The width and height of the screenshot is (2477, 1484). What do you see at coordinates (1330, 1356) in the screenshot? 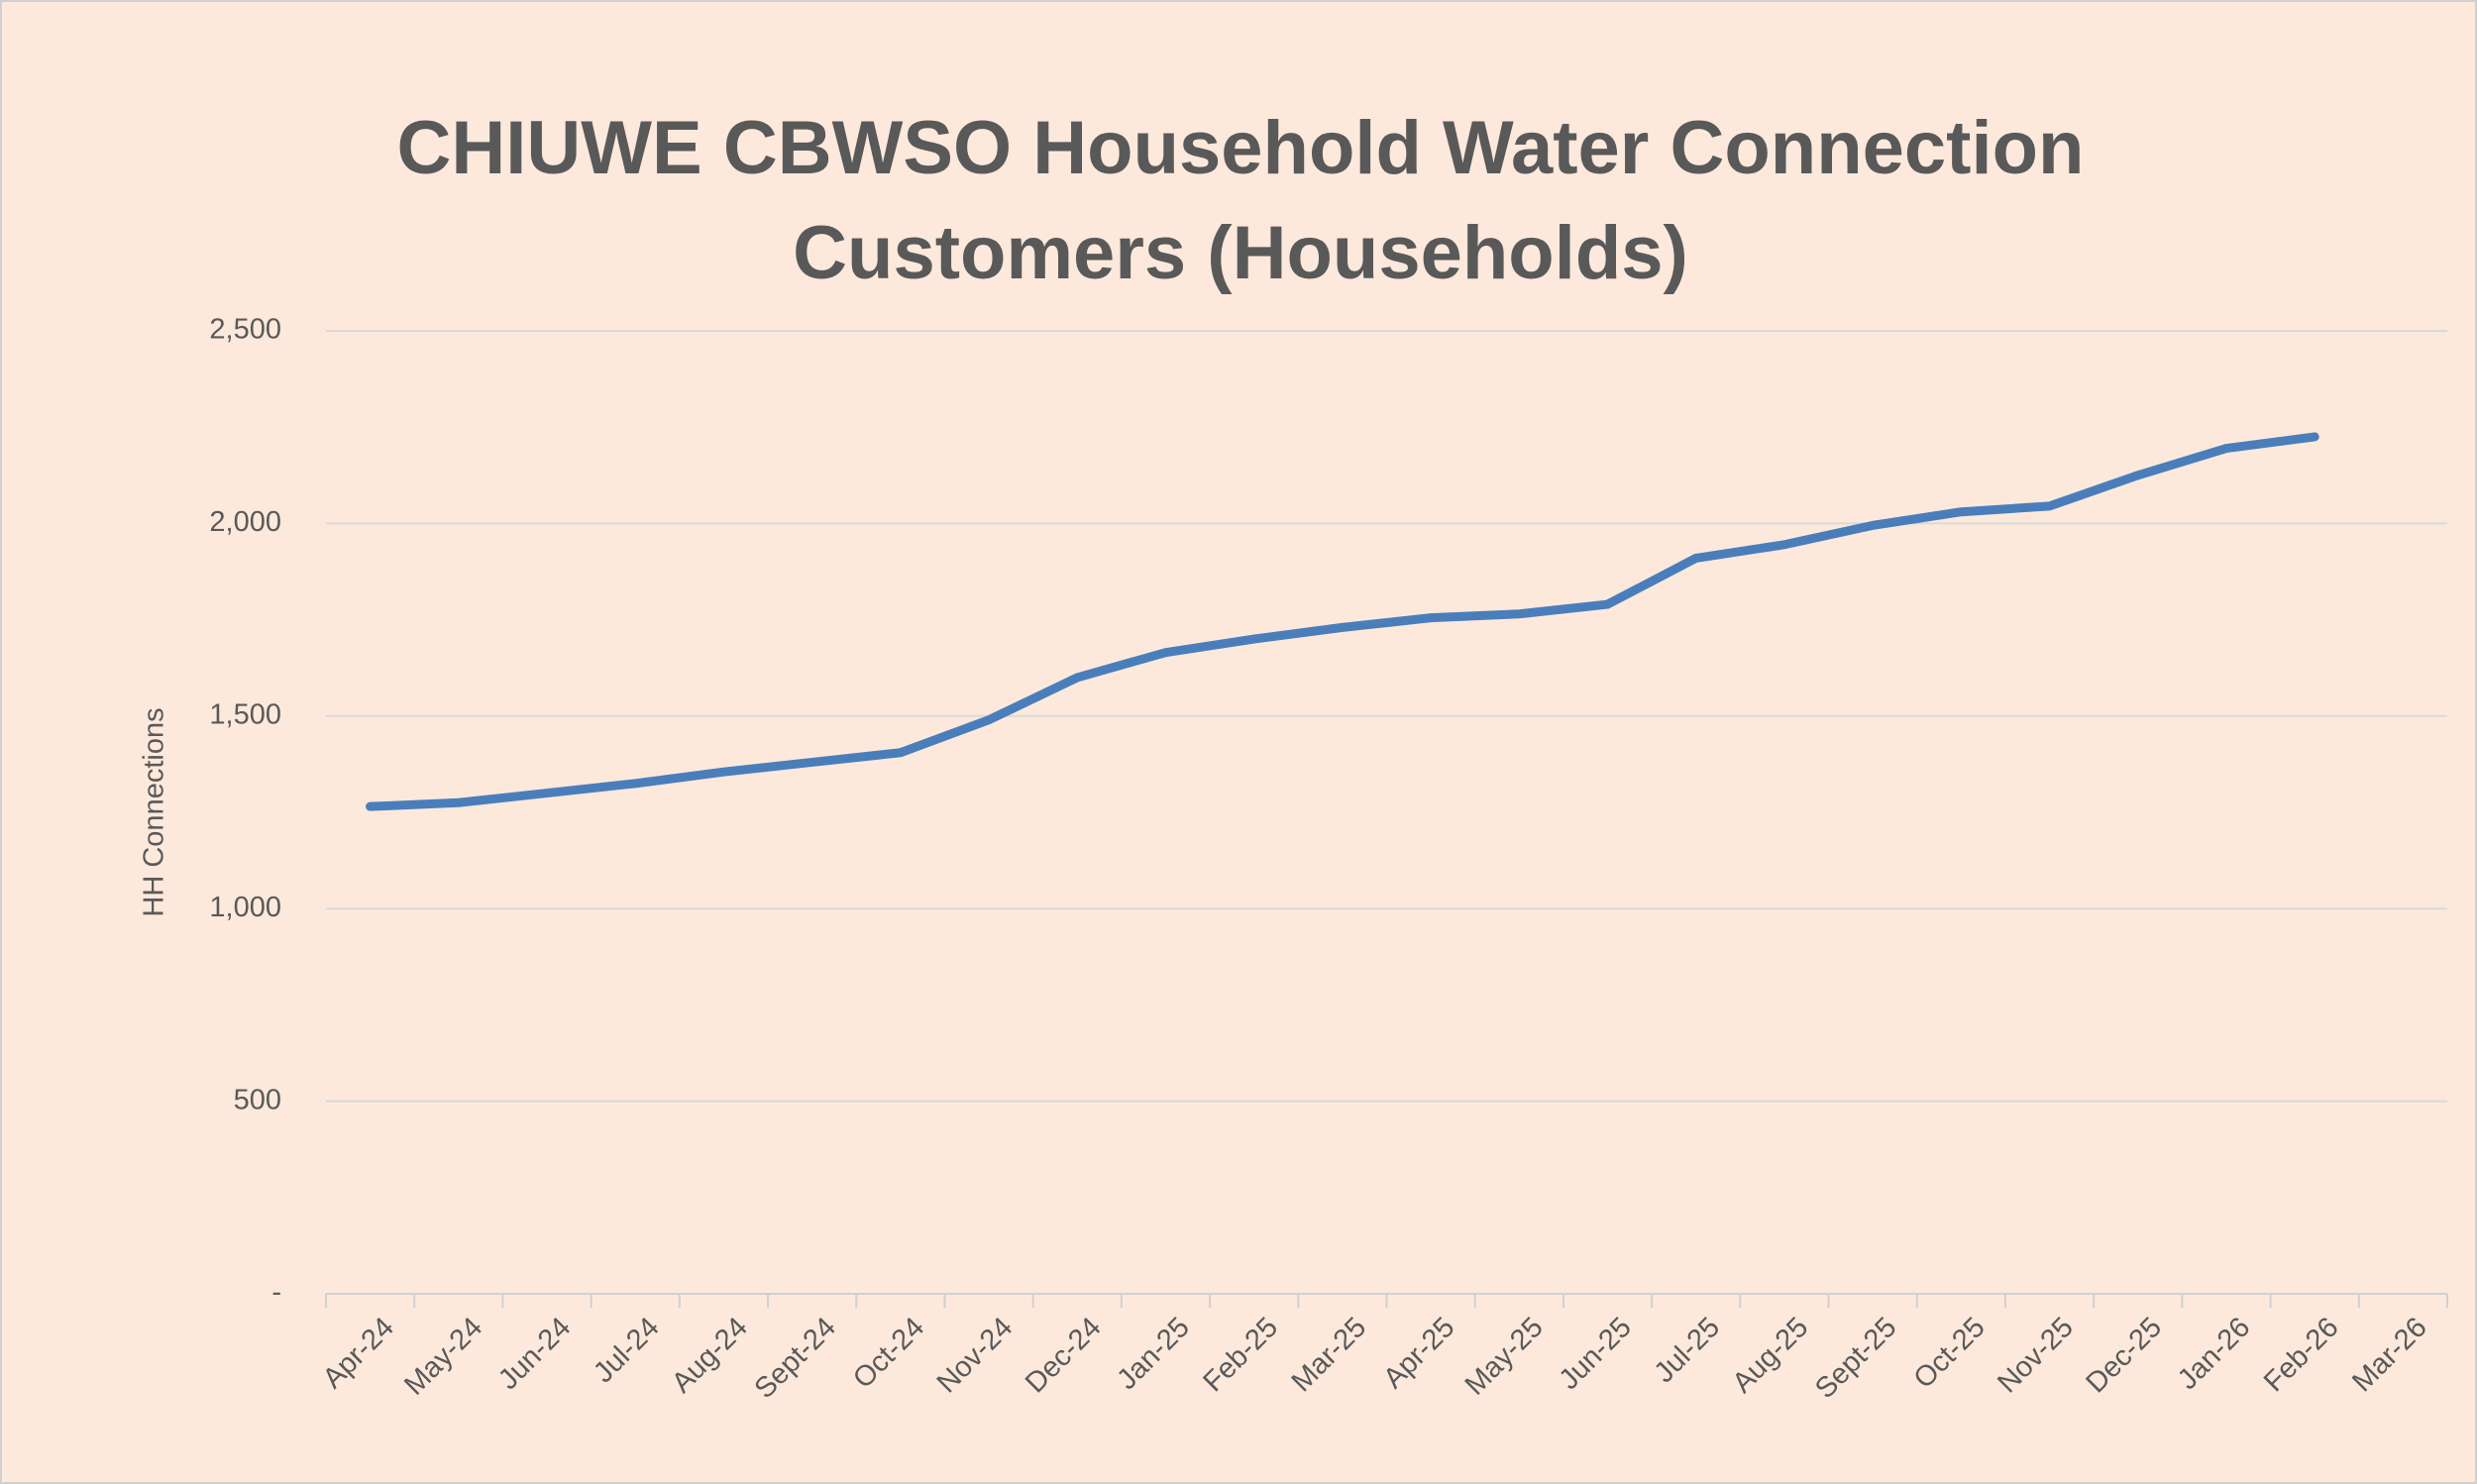
I see `x-tick-label: Mar-25` at bounding box center [1330, 1356].